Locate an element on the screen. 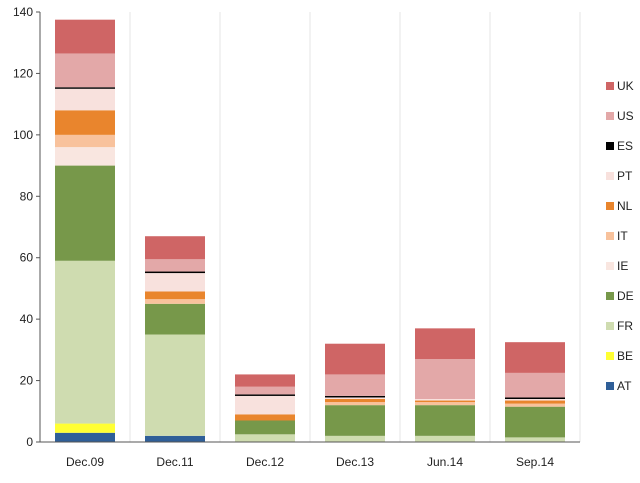  x-tick-label: Dec.11 is located at coordinates (174, 462).